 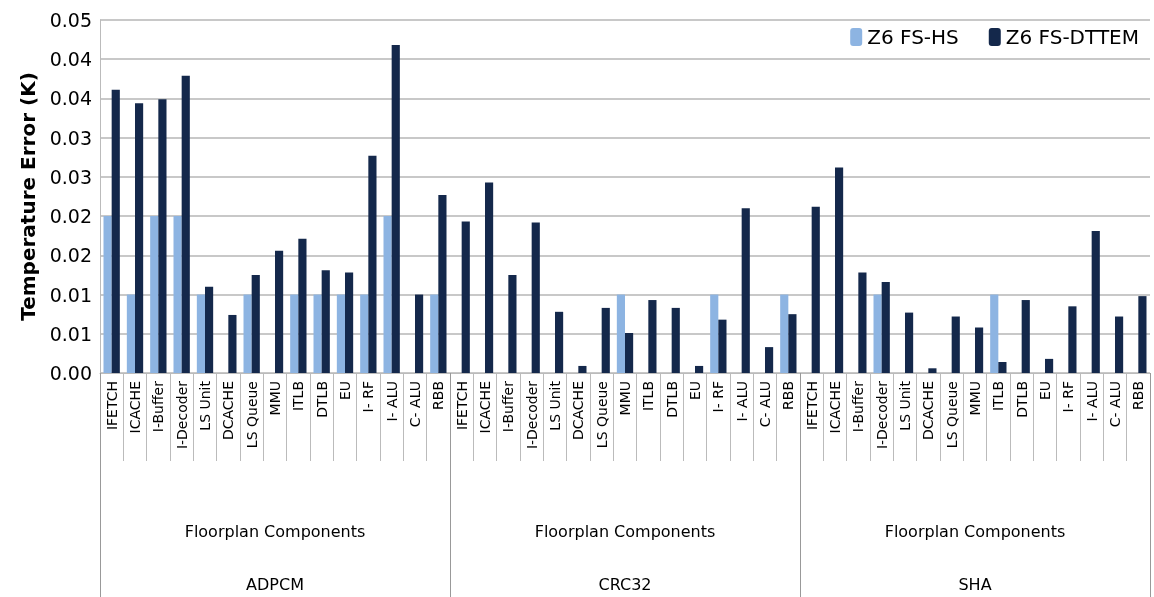 What do you see at coordinates (70, 373) in the screenshot?
I see `y-tick-label: 0.00` at bounding box center [70, 373].